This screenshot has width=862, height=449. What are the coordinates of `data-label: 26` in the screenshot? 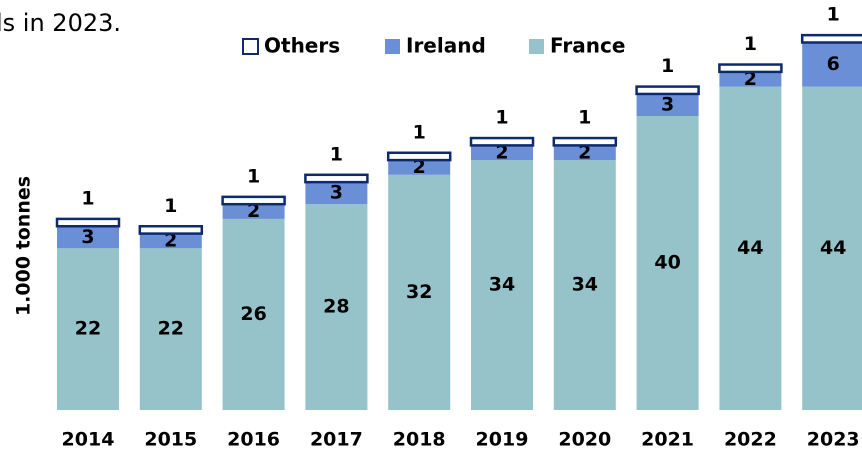 It's located at (253, 314).